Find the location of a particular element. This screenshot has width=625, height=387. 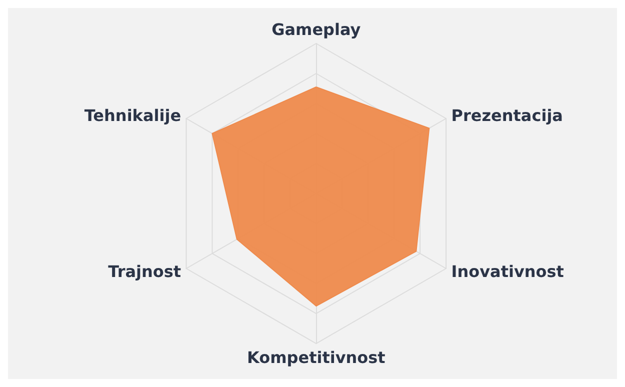

spoke-label: Kompetitivnost is located at coordinates (316, 357).